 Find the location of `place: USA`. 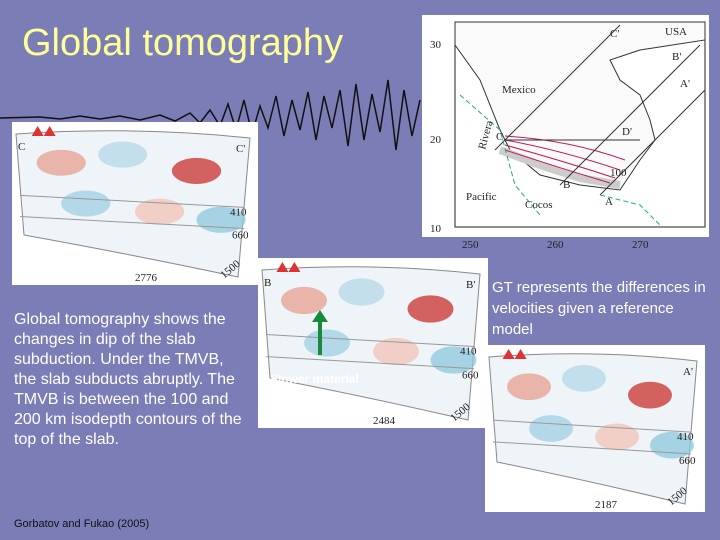

place: USA is located at coordinates (676, 32).